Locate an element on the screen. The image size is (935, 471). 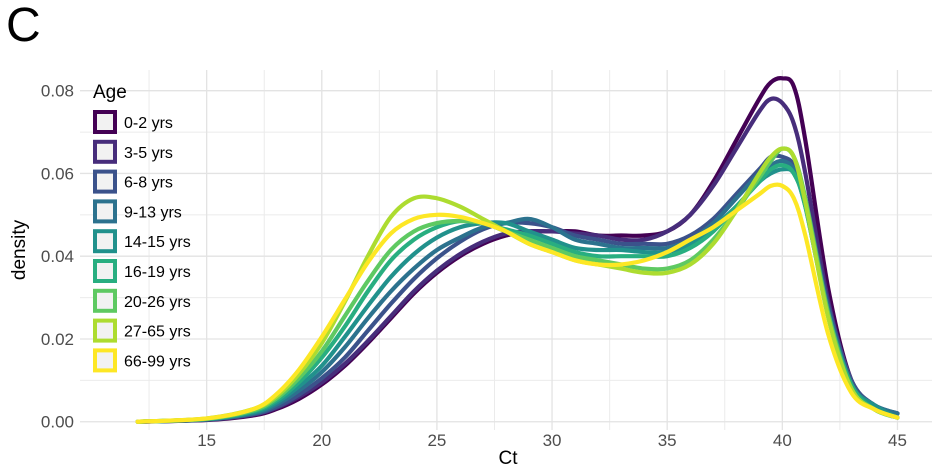
legend-label-4: 9-13 yrs is located at coordinates (153, 212).